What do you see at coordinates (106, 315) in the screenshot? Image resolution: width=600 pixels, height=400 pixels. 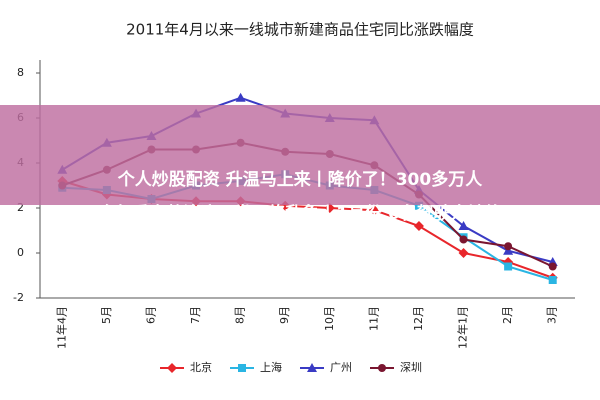 I see `x-tick-label: 5月` at bounding box center [106, 315].